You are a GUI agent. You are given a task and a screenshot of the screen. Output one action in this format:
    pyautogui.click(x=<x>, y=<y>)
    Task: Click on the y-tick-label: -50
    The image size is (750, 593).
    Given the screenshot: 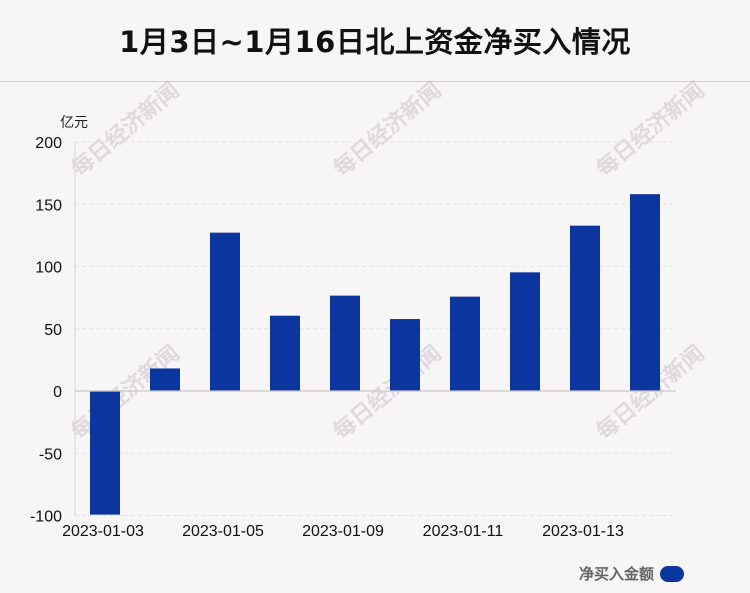 What is the action you would take?
    pyautogui.click(x=50, y=454)
    